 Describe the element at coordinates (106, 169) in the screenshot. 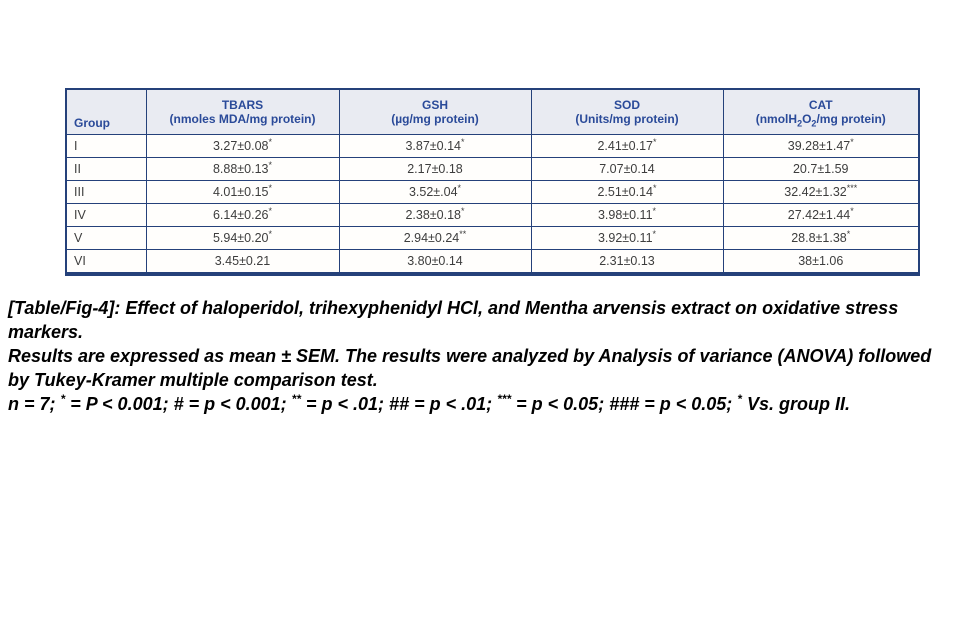

I see `group-cell: II` at that location.